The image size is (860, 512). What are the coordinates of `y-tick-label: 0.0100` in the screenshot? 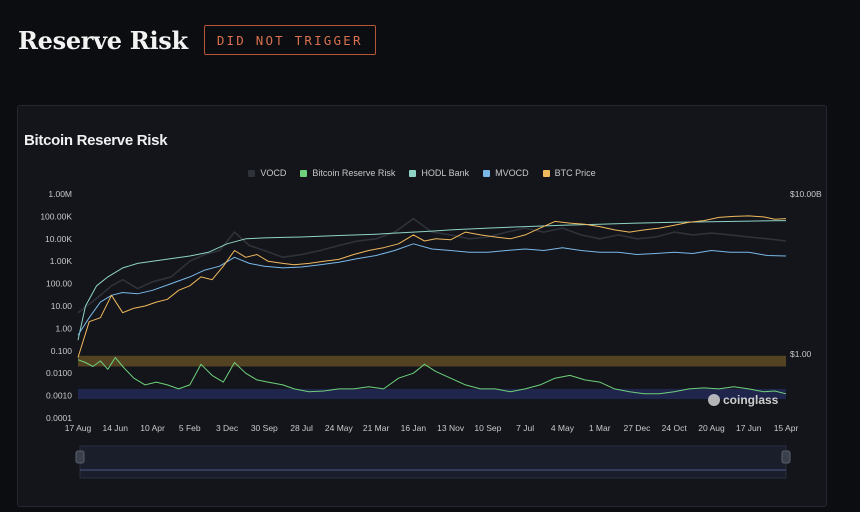 It's located at (59, 373).